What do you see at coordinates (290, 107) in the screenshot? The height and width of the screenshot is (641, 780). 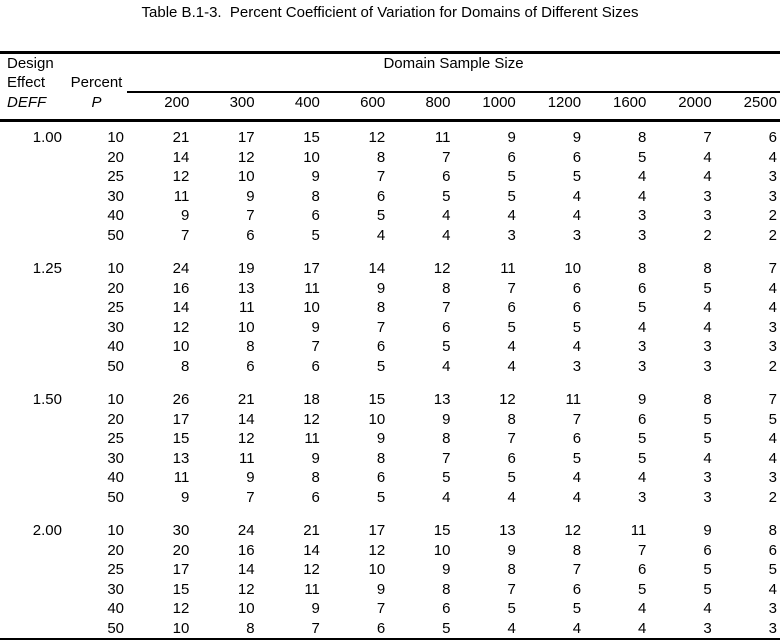 I see `size-column-header: 400` at bounding box center [290, 107].